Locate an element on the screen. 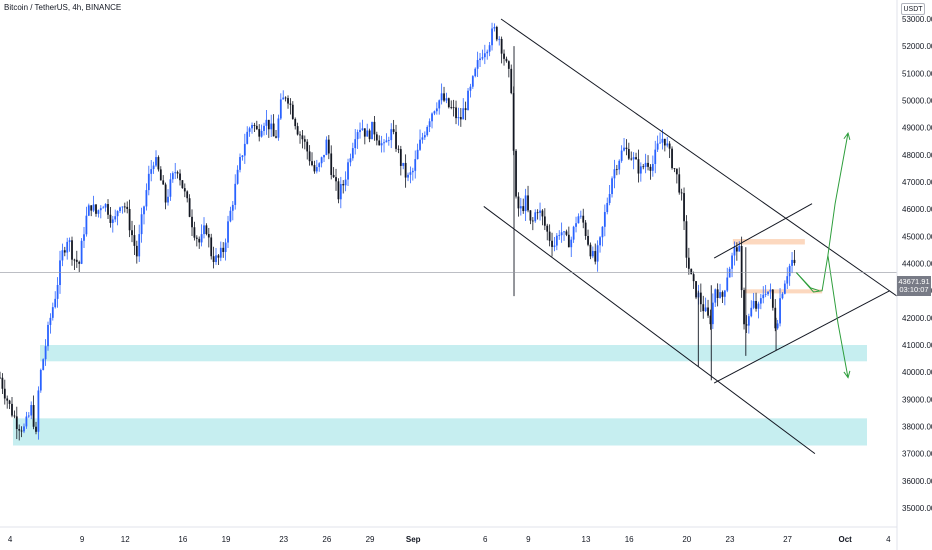  y-tick-label-7: 42000.00 is located at coordinates (917, 318).